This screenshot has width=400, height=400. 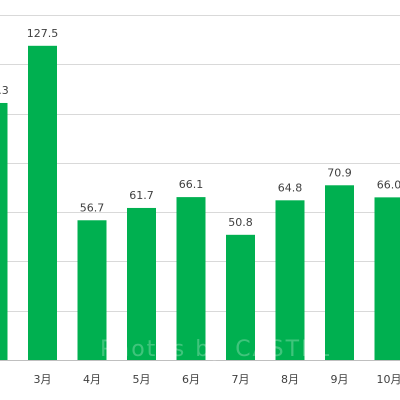 I want to click on data-label: 61.7, so click(x=141, y=195).